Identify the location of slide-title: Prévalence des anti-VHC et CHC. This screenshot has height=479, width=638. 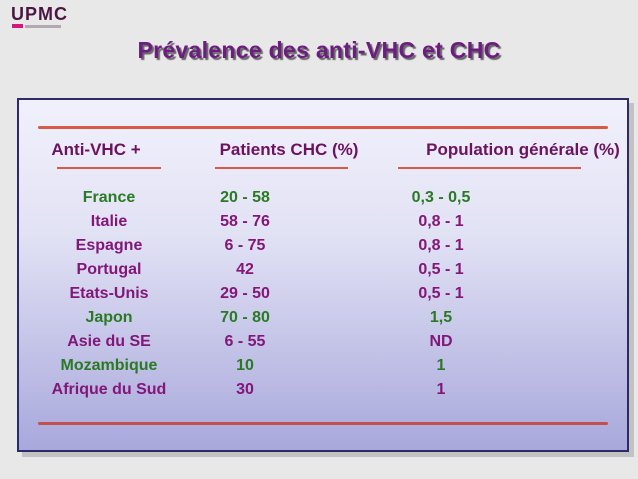
(319, 50).